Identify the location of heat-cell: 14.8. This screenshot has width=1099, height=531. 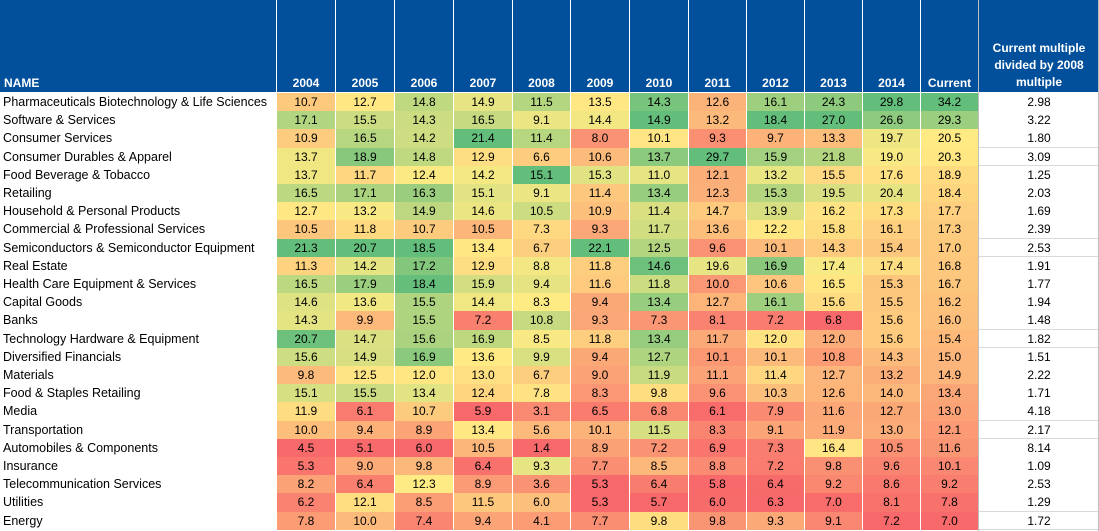
(424, 156).